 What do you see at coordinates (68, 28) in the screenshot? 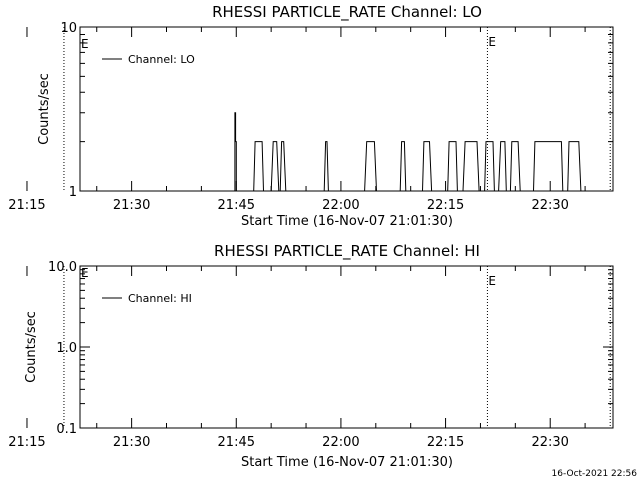
I see `y-tick-label: 10` at bounding box center [68, 28].